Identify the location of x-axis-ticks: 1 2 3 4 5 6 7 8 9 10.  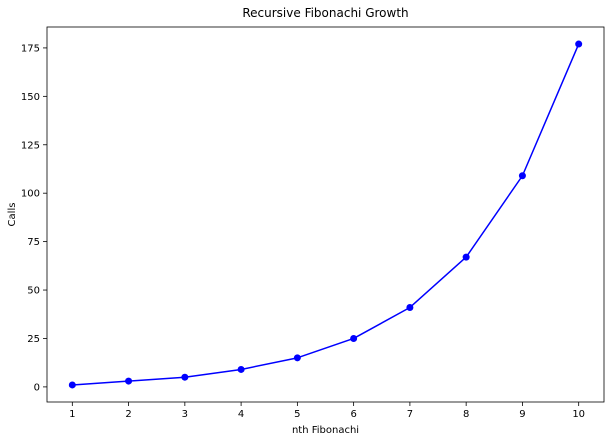
(327, 411).